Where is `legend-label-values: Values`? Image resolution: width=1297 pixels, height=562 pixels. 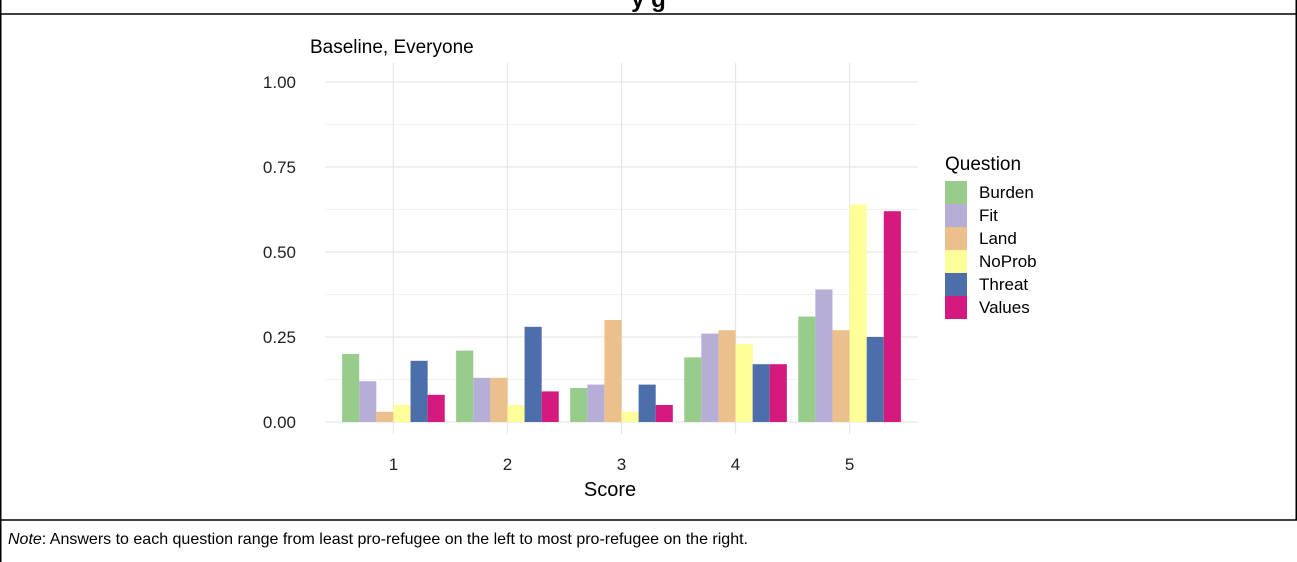
legend-label-values: Values is located at coordinates (1004, 307).